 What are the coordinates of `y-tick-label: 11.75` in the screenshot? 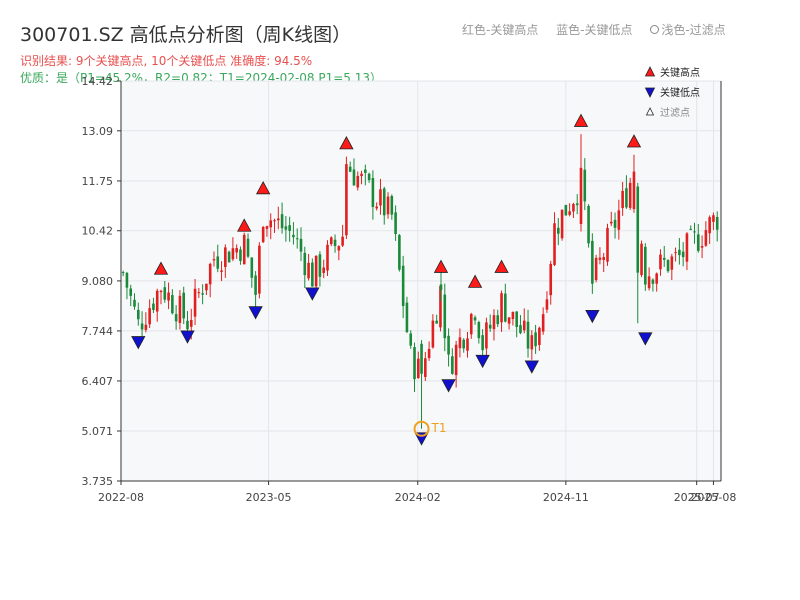 It's located at (98, 181).